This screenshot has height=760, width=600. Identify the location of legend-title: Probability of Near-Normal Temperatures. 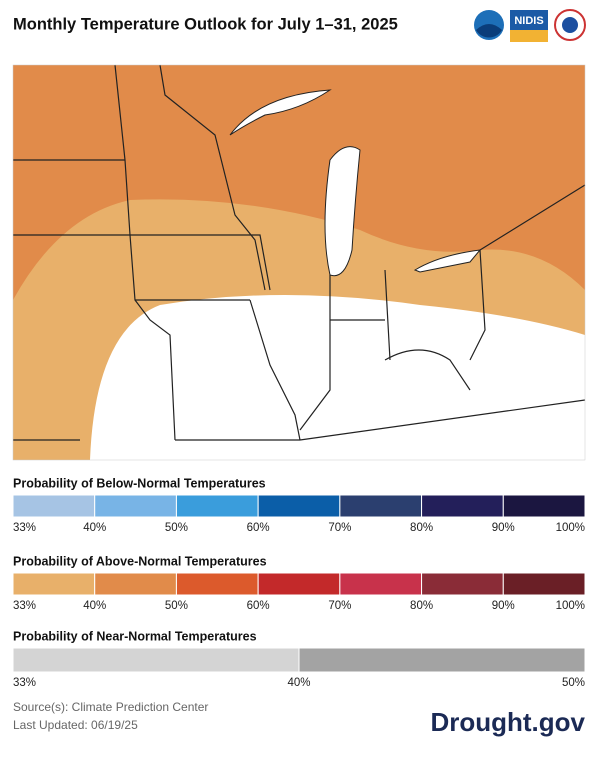
(135, 636).